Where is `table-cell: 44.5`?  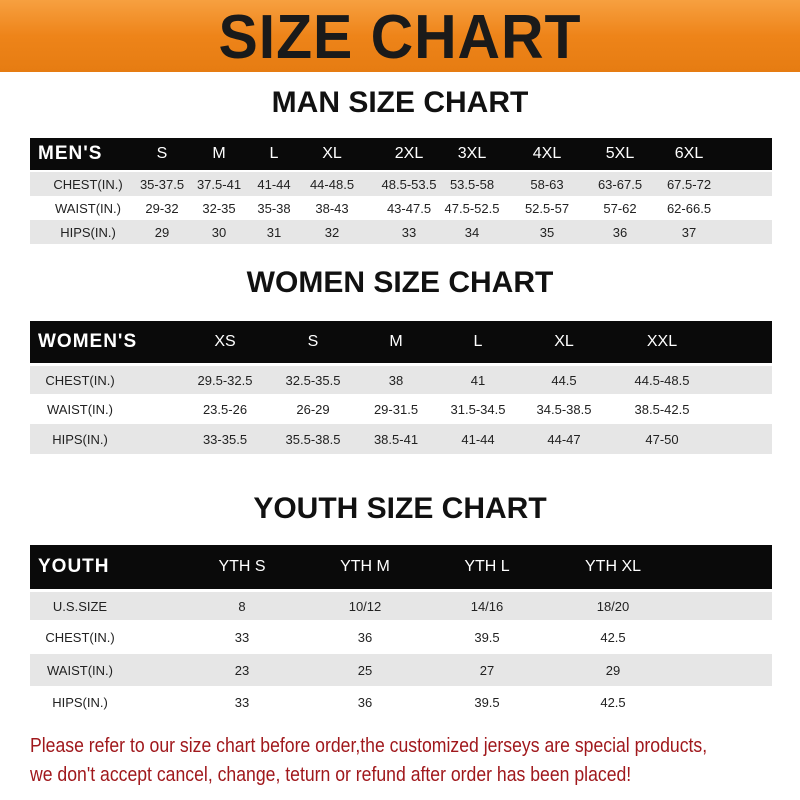 table-cell: 44.5 is located at coordinates (564, 380).